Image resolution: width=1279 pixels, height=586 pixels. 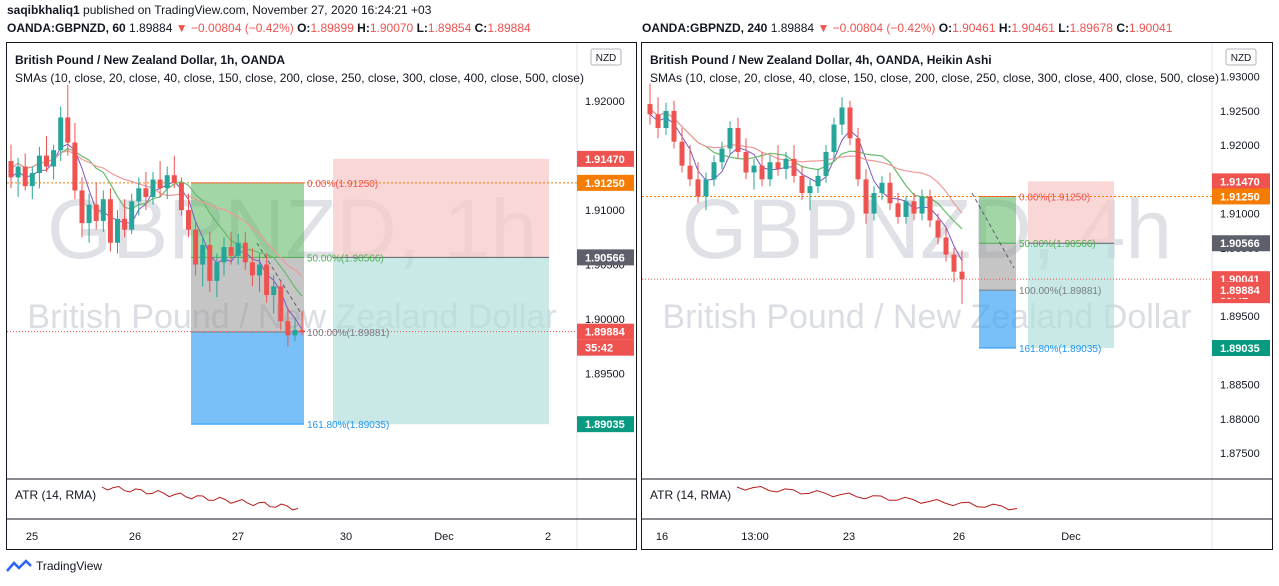 I want to click on change: −0.00804 (−0.42%), so click(x=884, y=28).